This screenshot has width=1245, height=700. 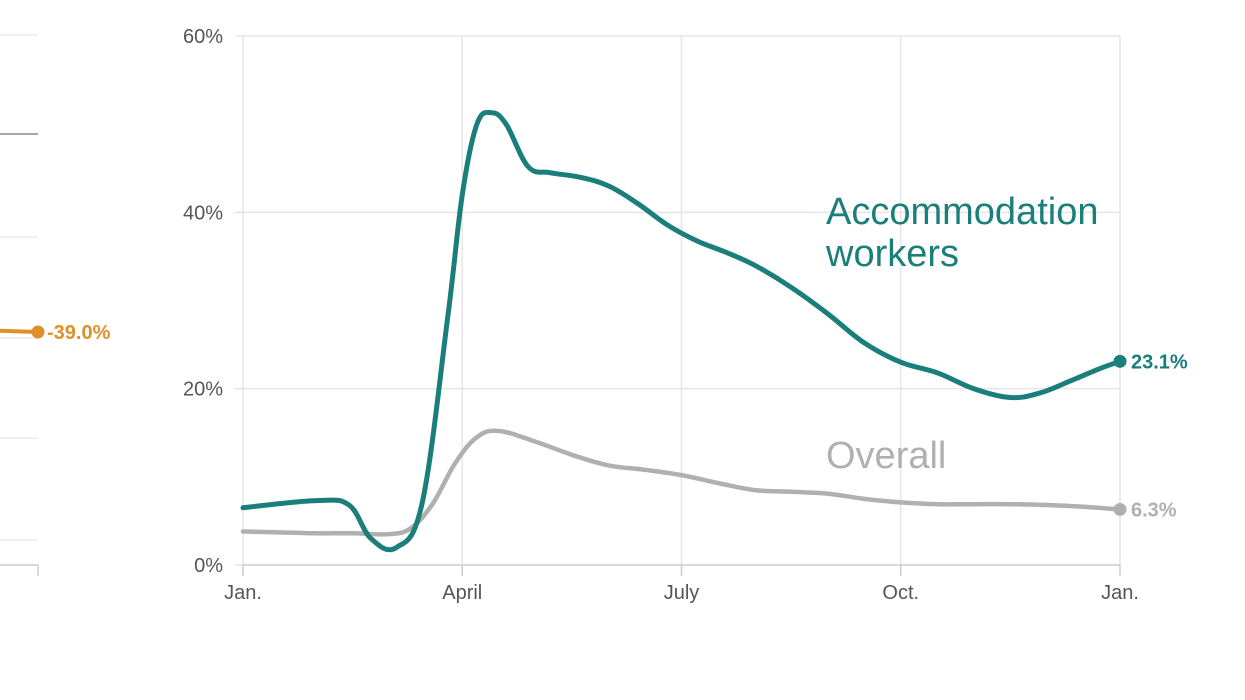 What do you see at coordinates (1120, 361) in the screenshot?
I see `accommodation-workers-end-dot` at bounding box center [1120, 361].